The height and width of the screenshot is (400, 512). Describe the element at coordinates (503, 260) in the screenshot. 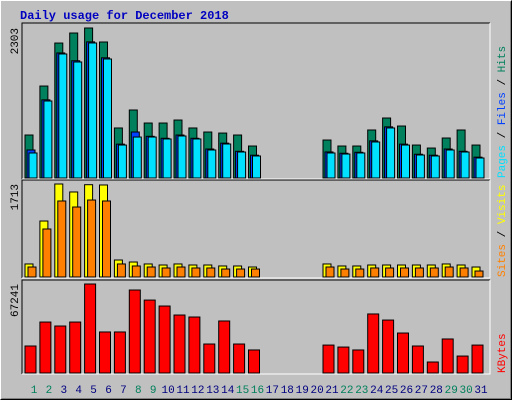

I see `legend-entry: Sites` at that location.